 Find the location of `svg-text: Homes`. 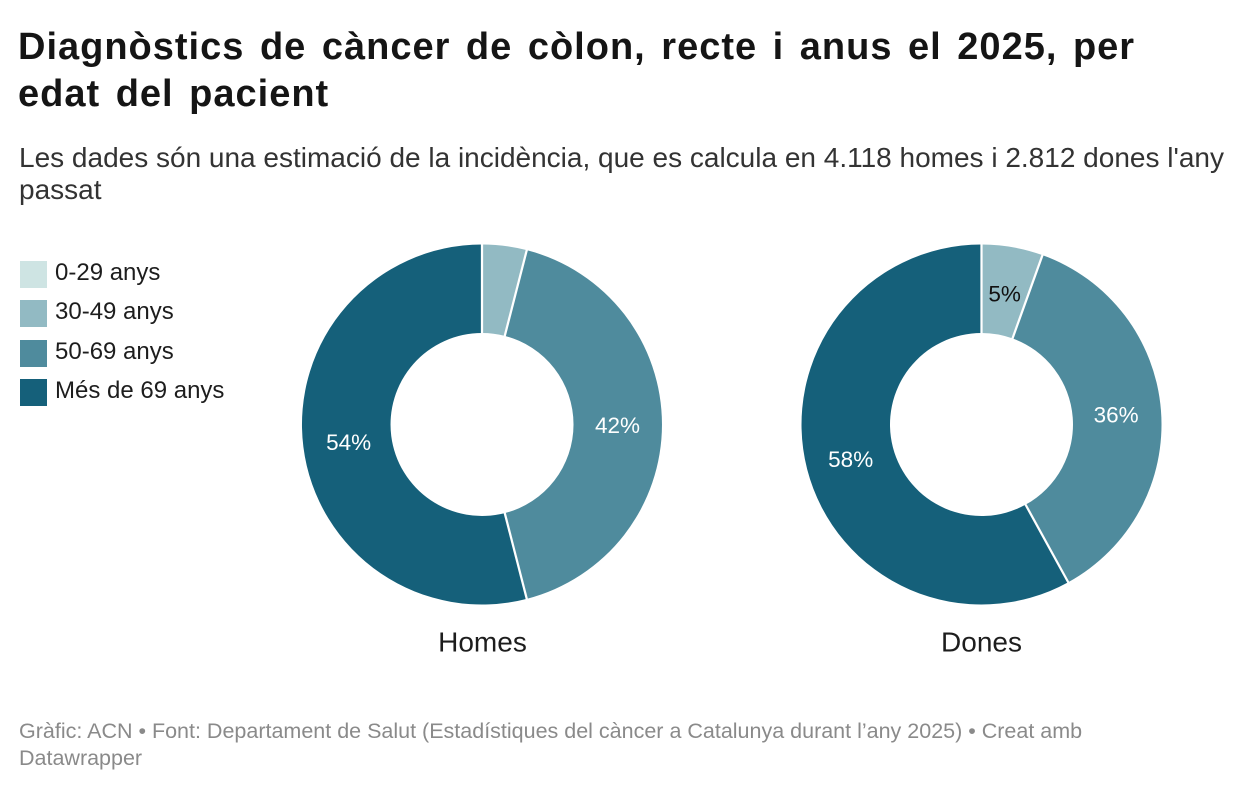

svg-text: Homes is located at coordinates (482, 642).